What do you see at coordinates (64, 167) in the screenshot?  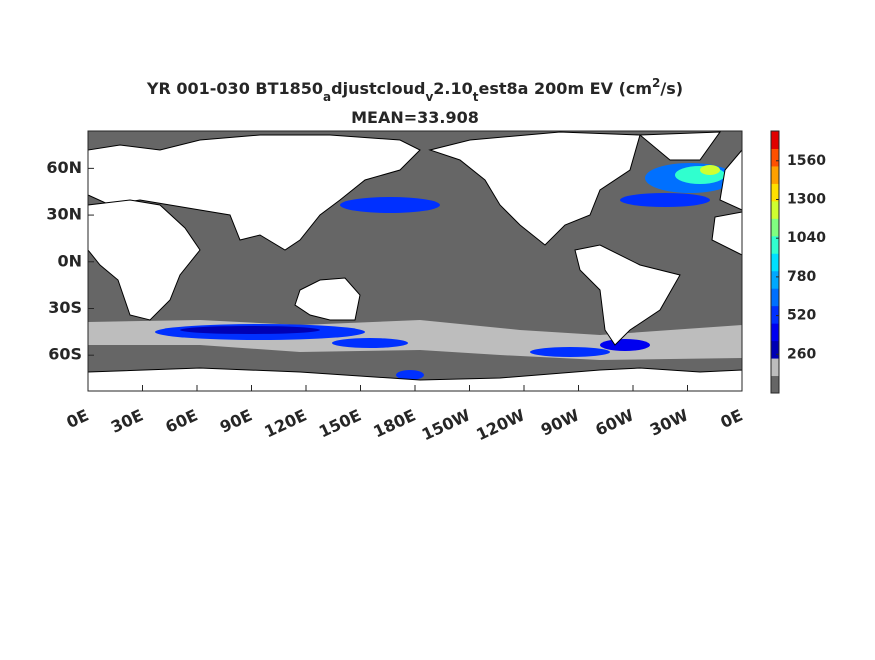 I see `y-tick-label: 60N` at bounding box center [64, 167].